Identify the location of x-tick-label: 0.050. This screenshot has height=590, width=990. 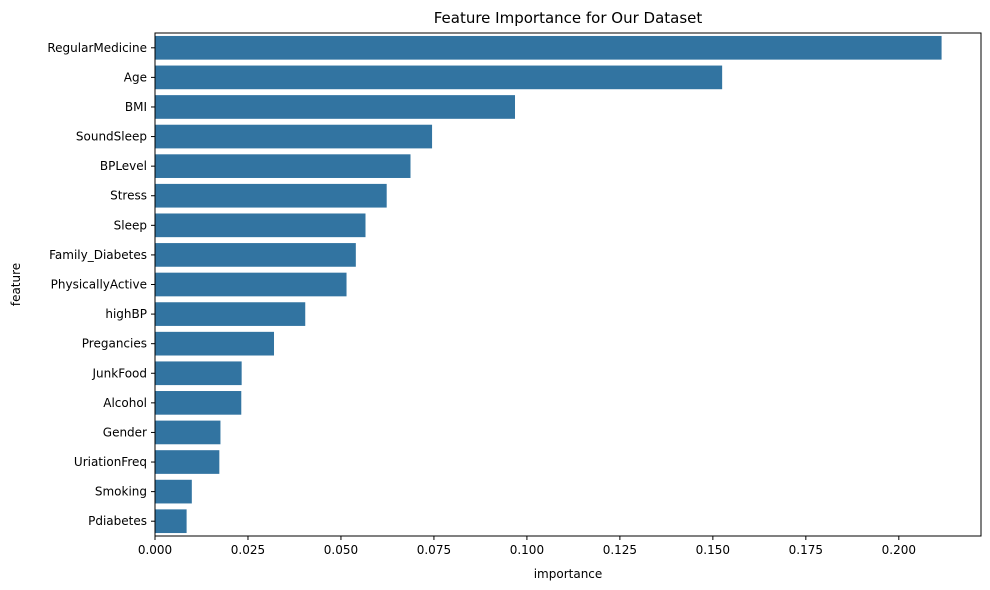
(341, 550).